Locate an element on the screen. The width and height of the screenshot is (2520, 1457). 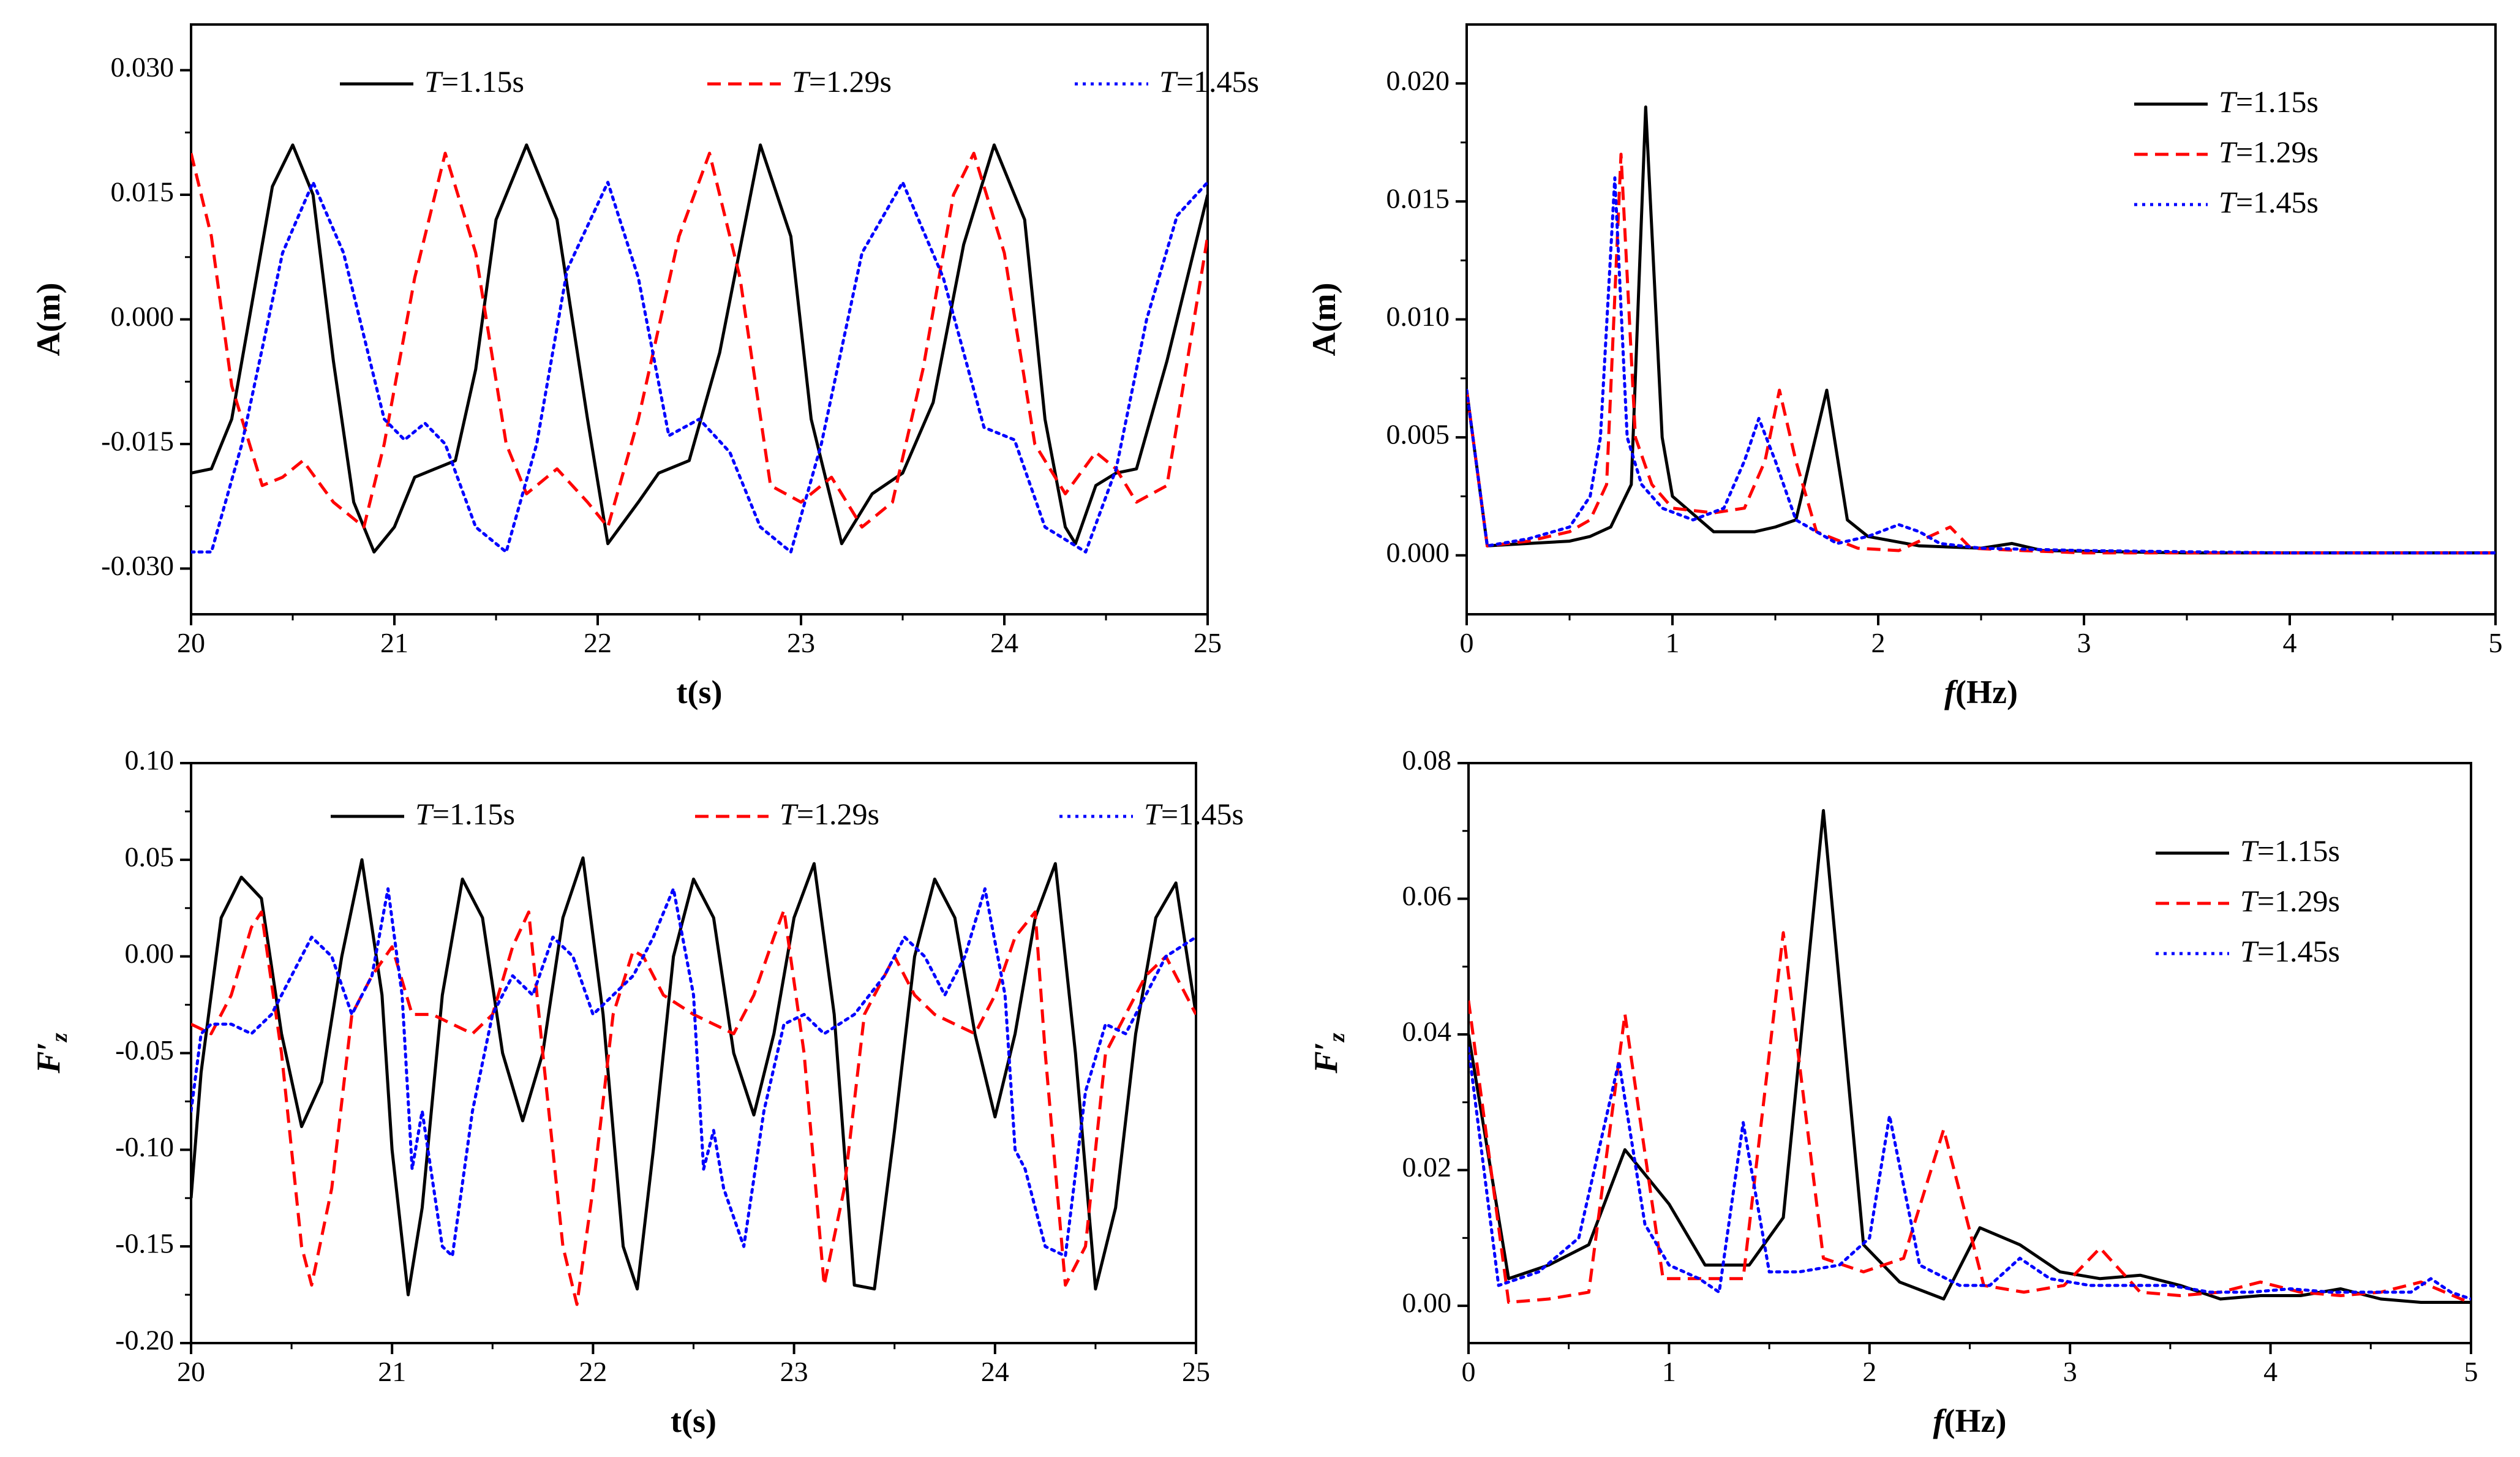
y-tick-label: 0.005 is located at coordinates (1418, 434).